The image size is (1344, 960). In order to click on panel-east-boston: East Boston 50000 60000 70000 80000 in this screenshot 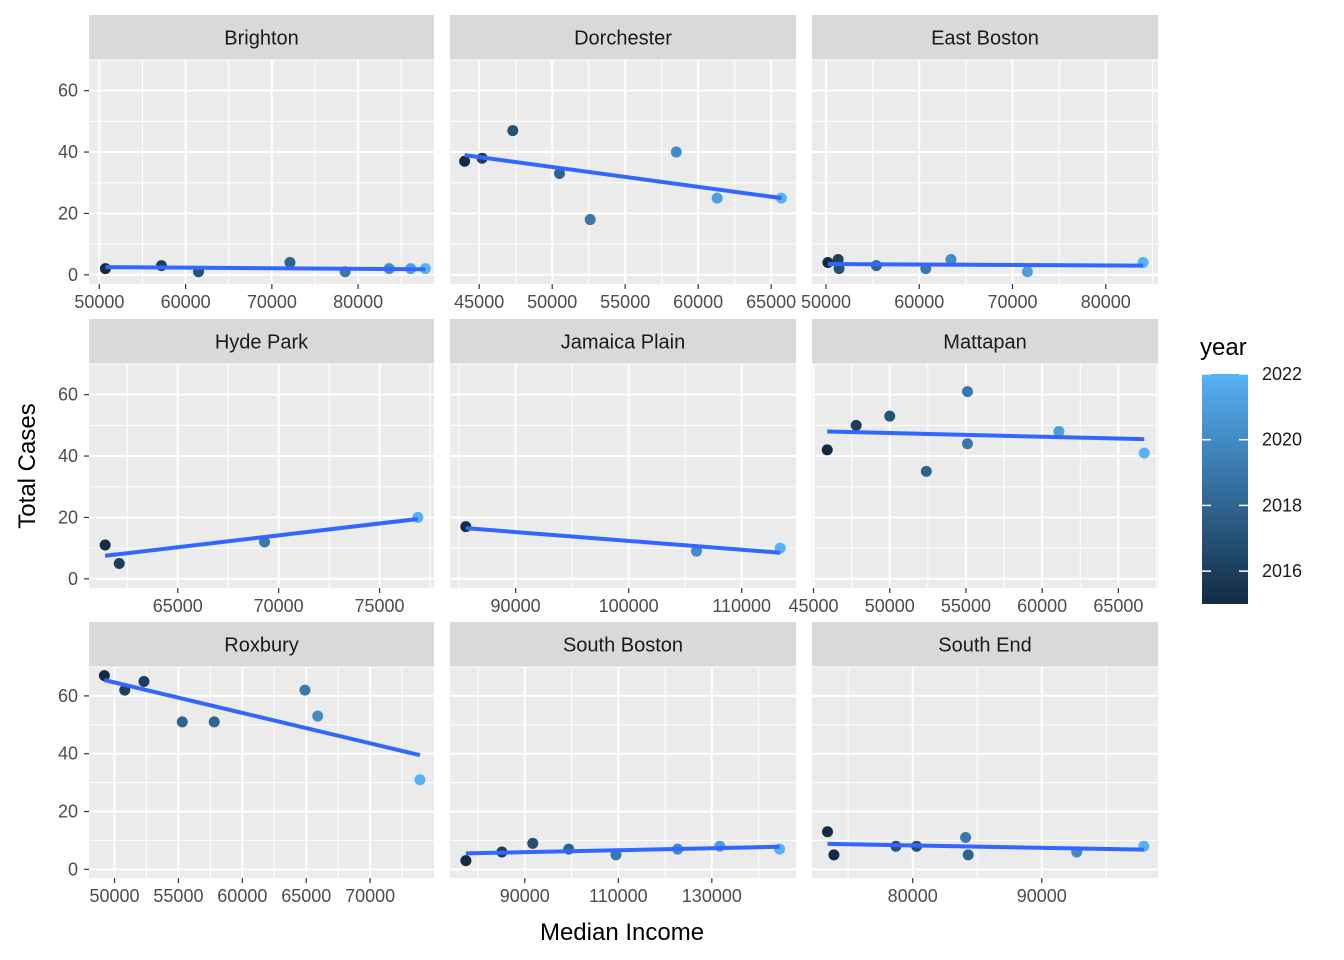, I will do `click(979, 163)`.